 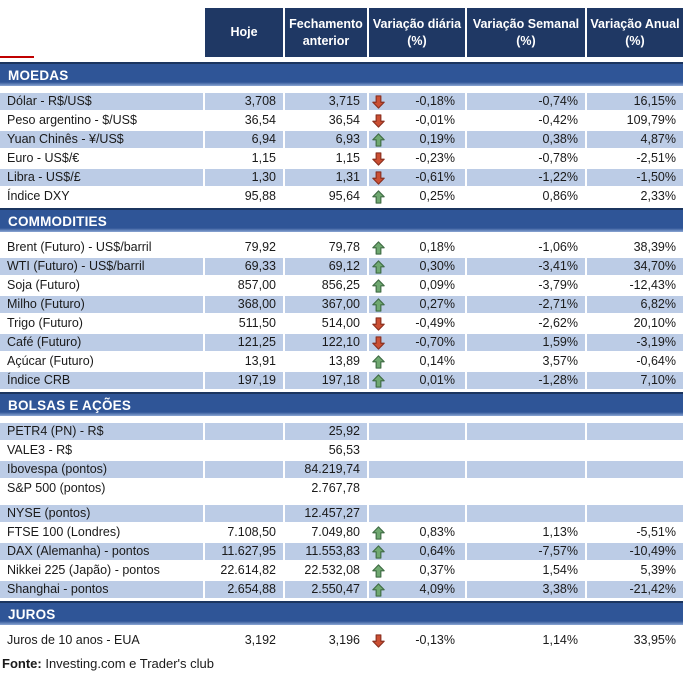 I want to click on table-row: Ibovespa (pontos) 84.219,74, so click(x=341, y=469).